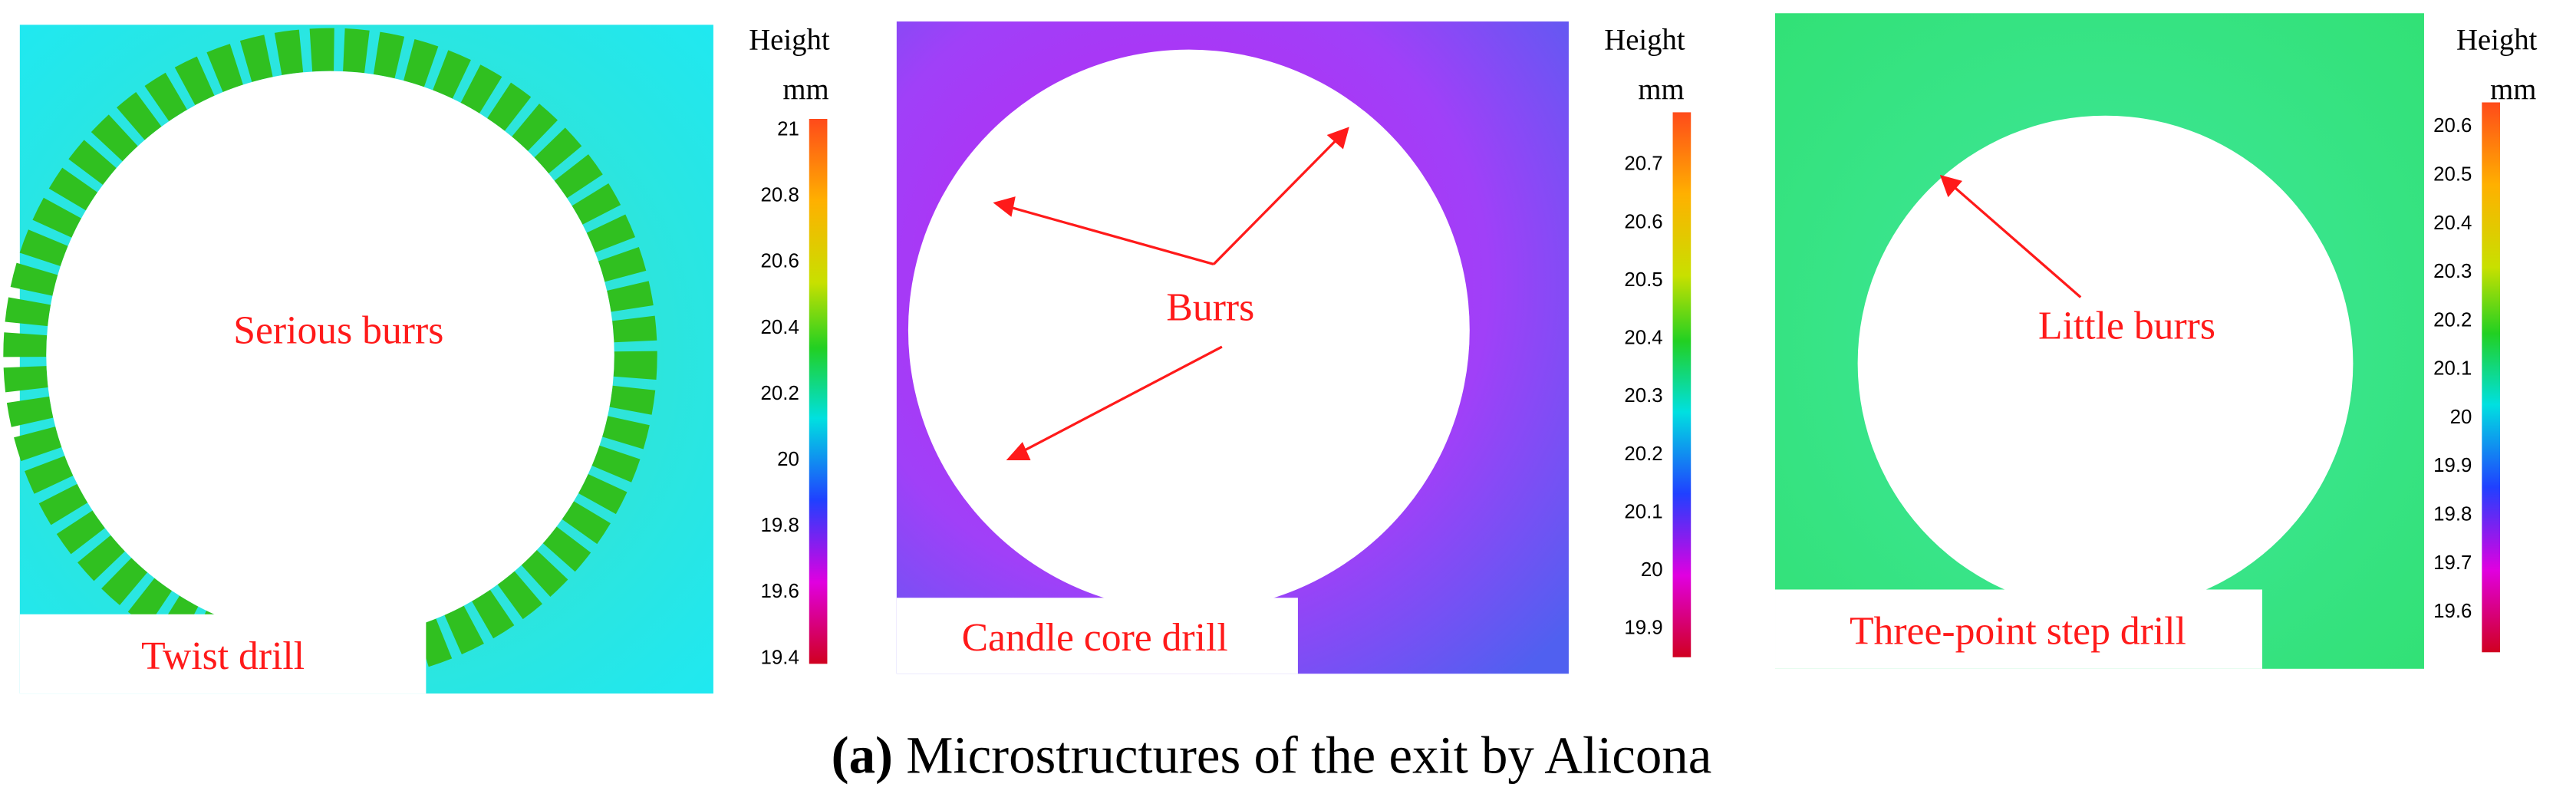 The height and width of the screenshot is (807, 2576). Describe the element at coordinates (2018, 632) in the screenshot. I see `panel-label: Three-point step drill` at that location.